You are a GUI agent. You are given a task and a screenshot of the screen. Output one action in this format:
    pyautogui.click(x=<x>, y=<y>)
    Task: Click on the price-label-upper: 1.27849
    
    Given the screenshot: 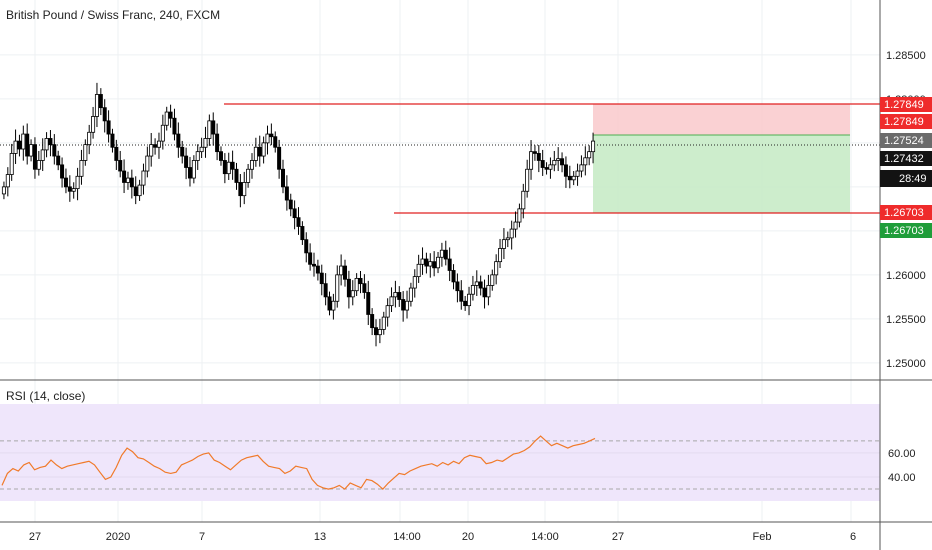 What is the action you would take?
    pyautogui.click(x=906, y=104)
    